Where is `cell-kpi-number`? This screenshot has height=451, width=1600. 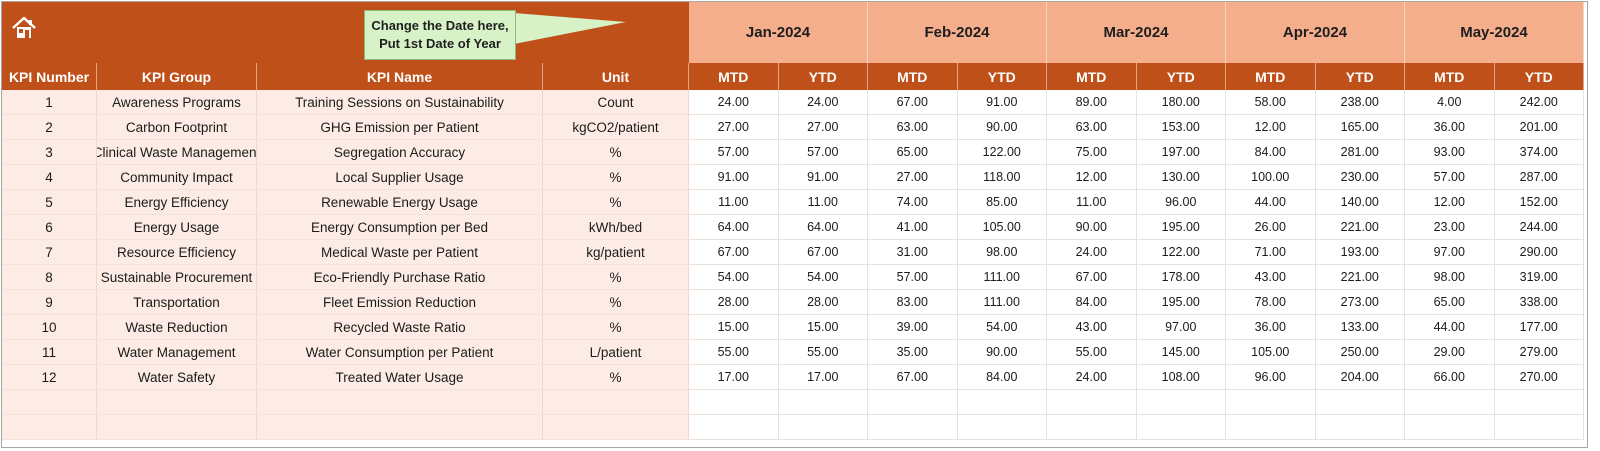
cell-kpi-number is located at coordinates (49, 427).